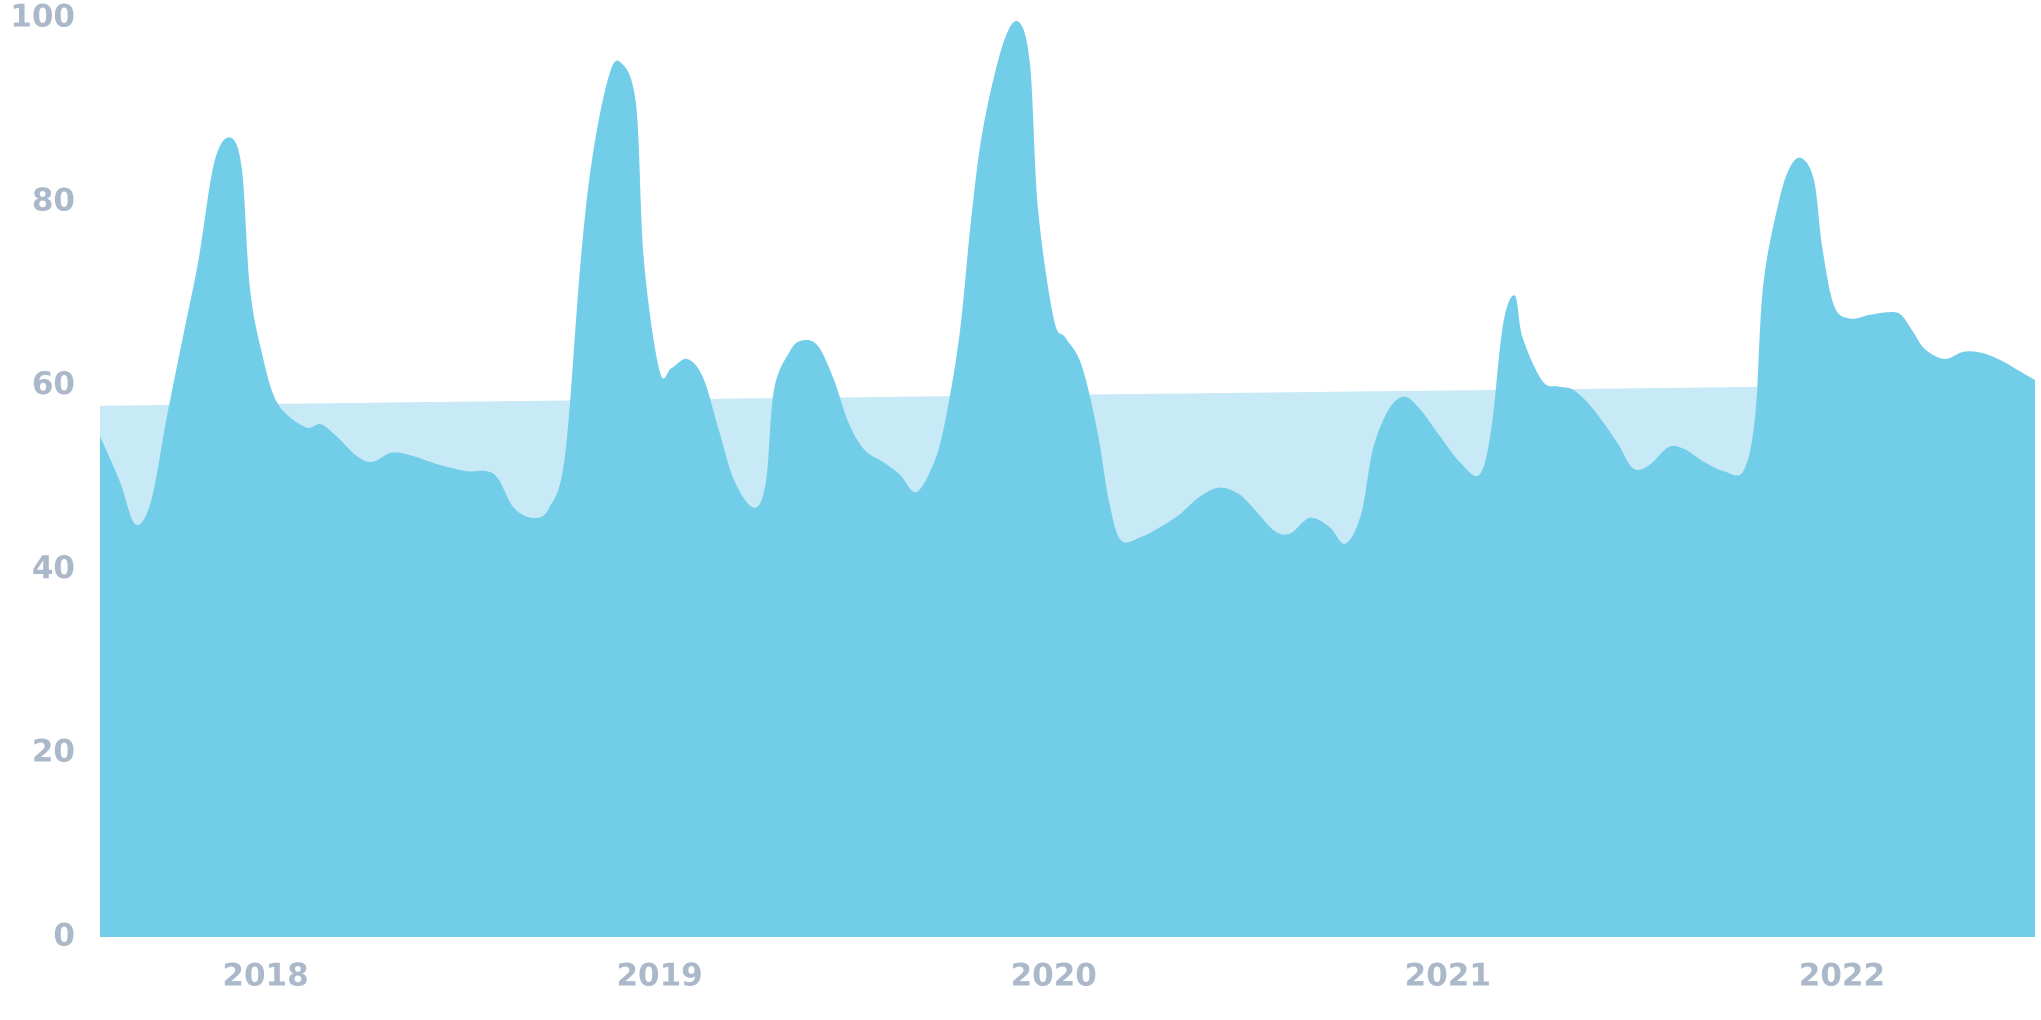 This screenshot has height=1020, width=2041. I want to click on x-tick-label: 2020, so click(1054, 976).